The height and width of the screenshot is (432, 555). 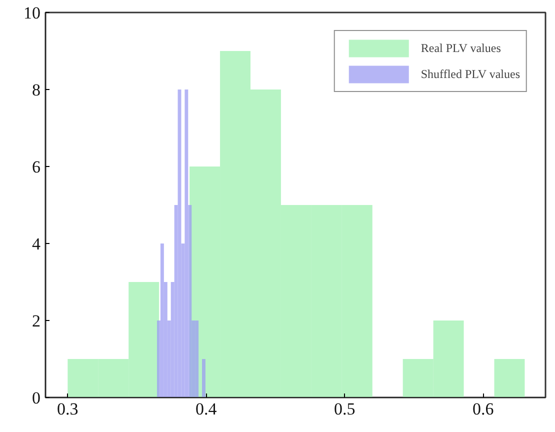 I want to click on y-tick-label: 2, so click(x=36, y=321).